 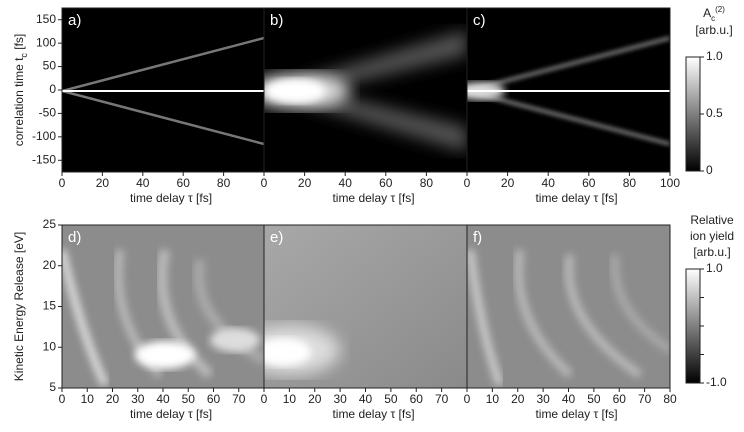 I want to click on y-tick-label: 5, so click(x=52, y=387).